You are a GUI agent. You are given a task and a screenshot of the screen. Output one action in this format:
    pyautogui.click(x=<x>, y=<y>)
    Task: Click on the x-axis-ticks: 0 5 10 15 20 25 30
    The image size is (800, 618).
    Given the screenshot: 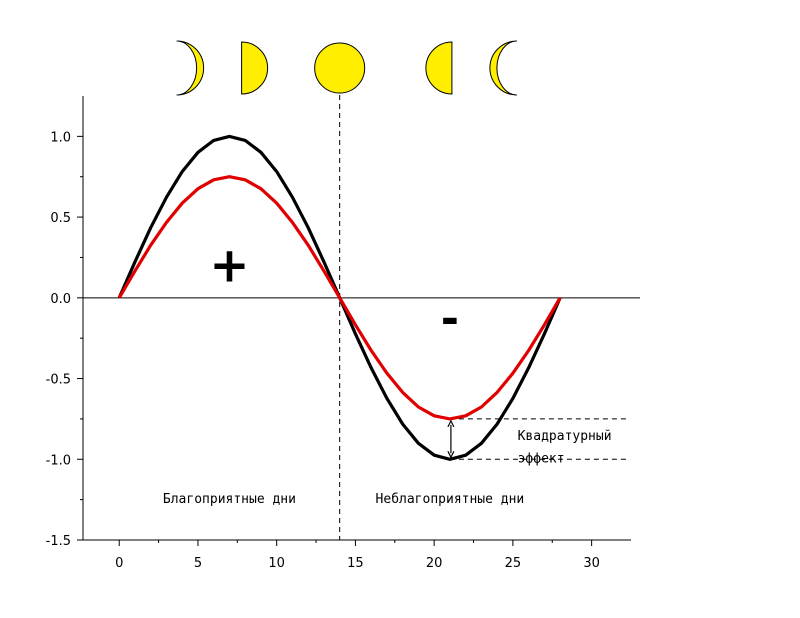 What is the action you would take?
    pyautogui.click(x=357, y=555)
    